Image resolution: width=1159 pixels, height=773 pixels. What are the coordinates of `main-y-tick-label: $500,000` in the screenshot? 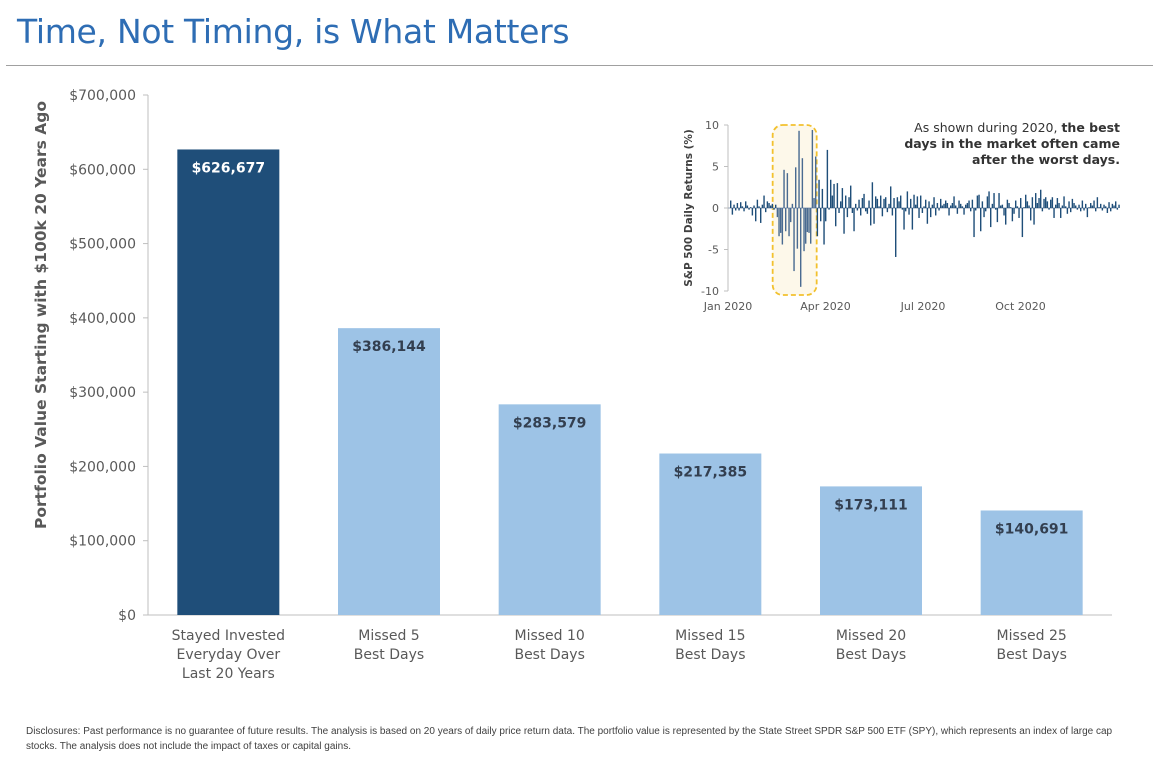 It's located at (102, 245).